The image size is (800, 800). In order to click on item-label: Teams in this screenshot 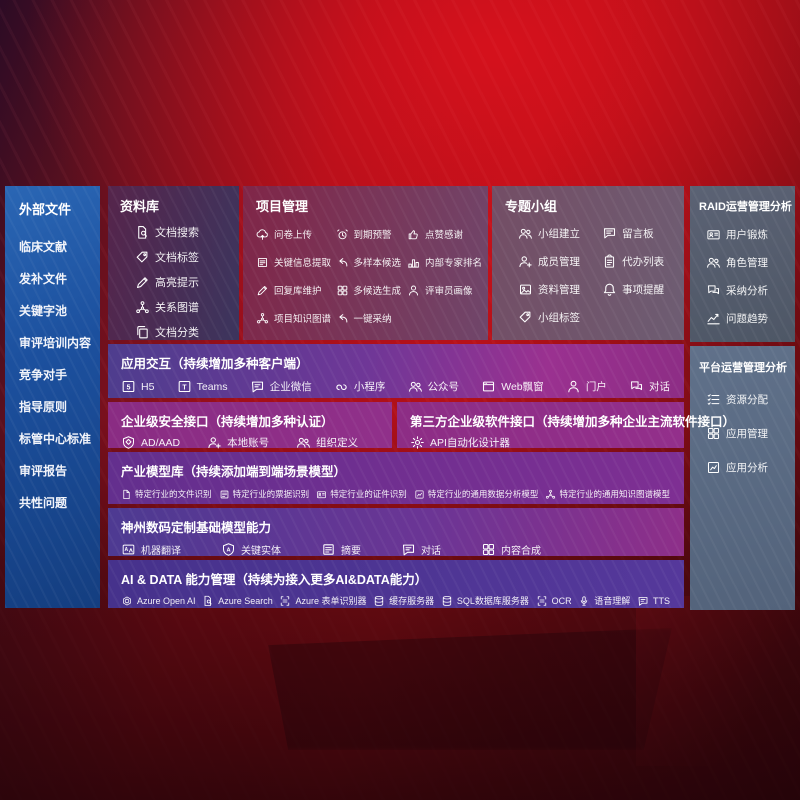, I will do `click(212, 386)`.